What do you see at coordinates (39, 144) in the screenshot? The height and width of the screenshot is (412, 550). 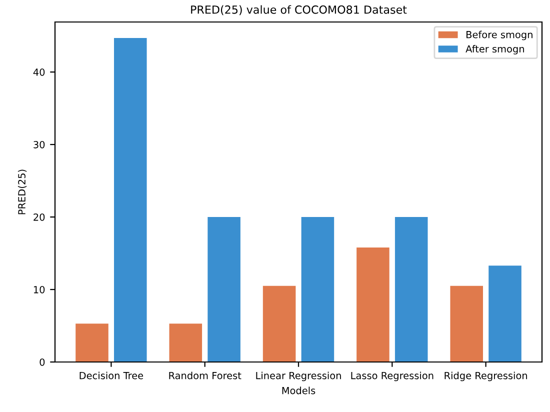 I see `y-tick-label: 30` at bounding box center [39, 144].